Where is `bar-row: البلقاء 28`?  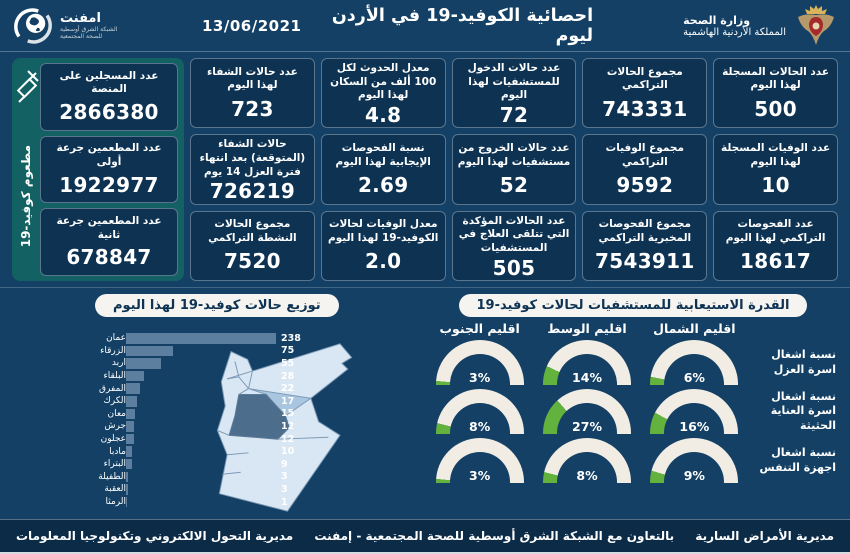
bar-row: البلقاء 28 is located at coordinates (199, 376).